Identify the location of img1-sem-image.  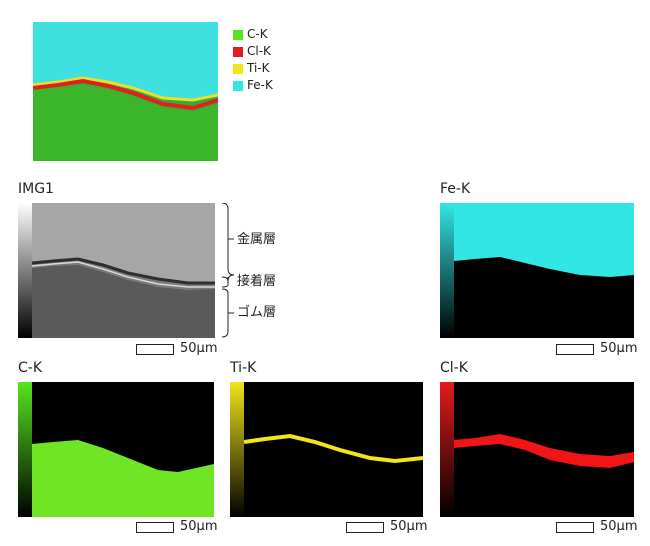
(116, 270).